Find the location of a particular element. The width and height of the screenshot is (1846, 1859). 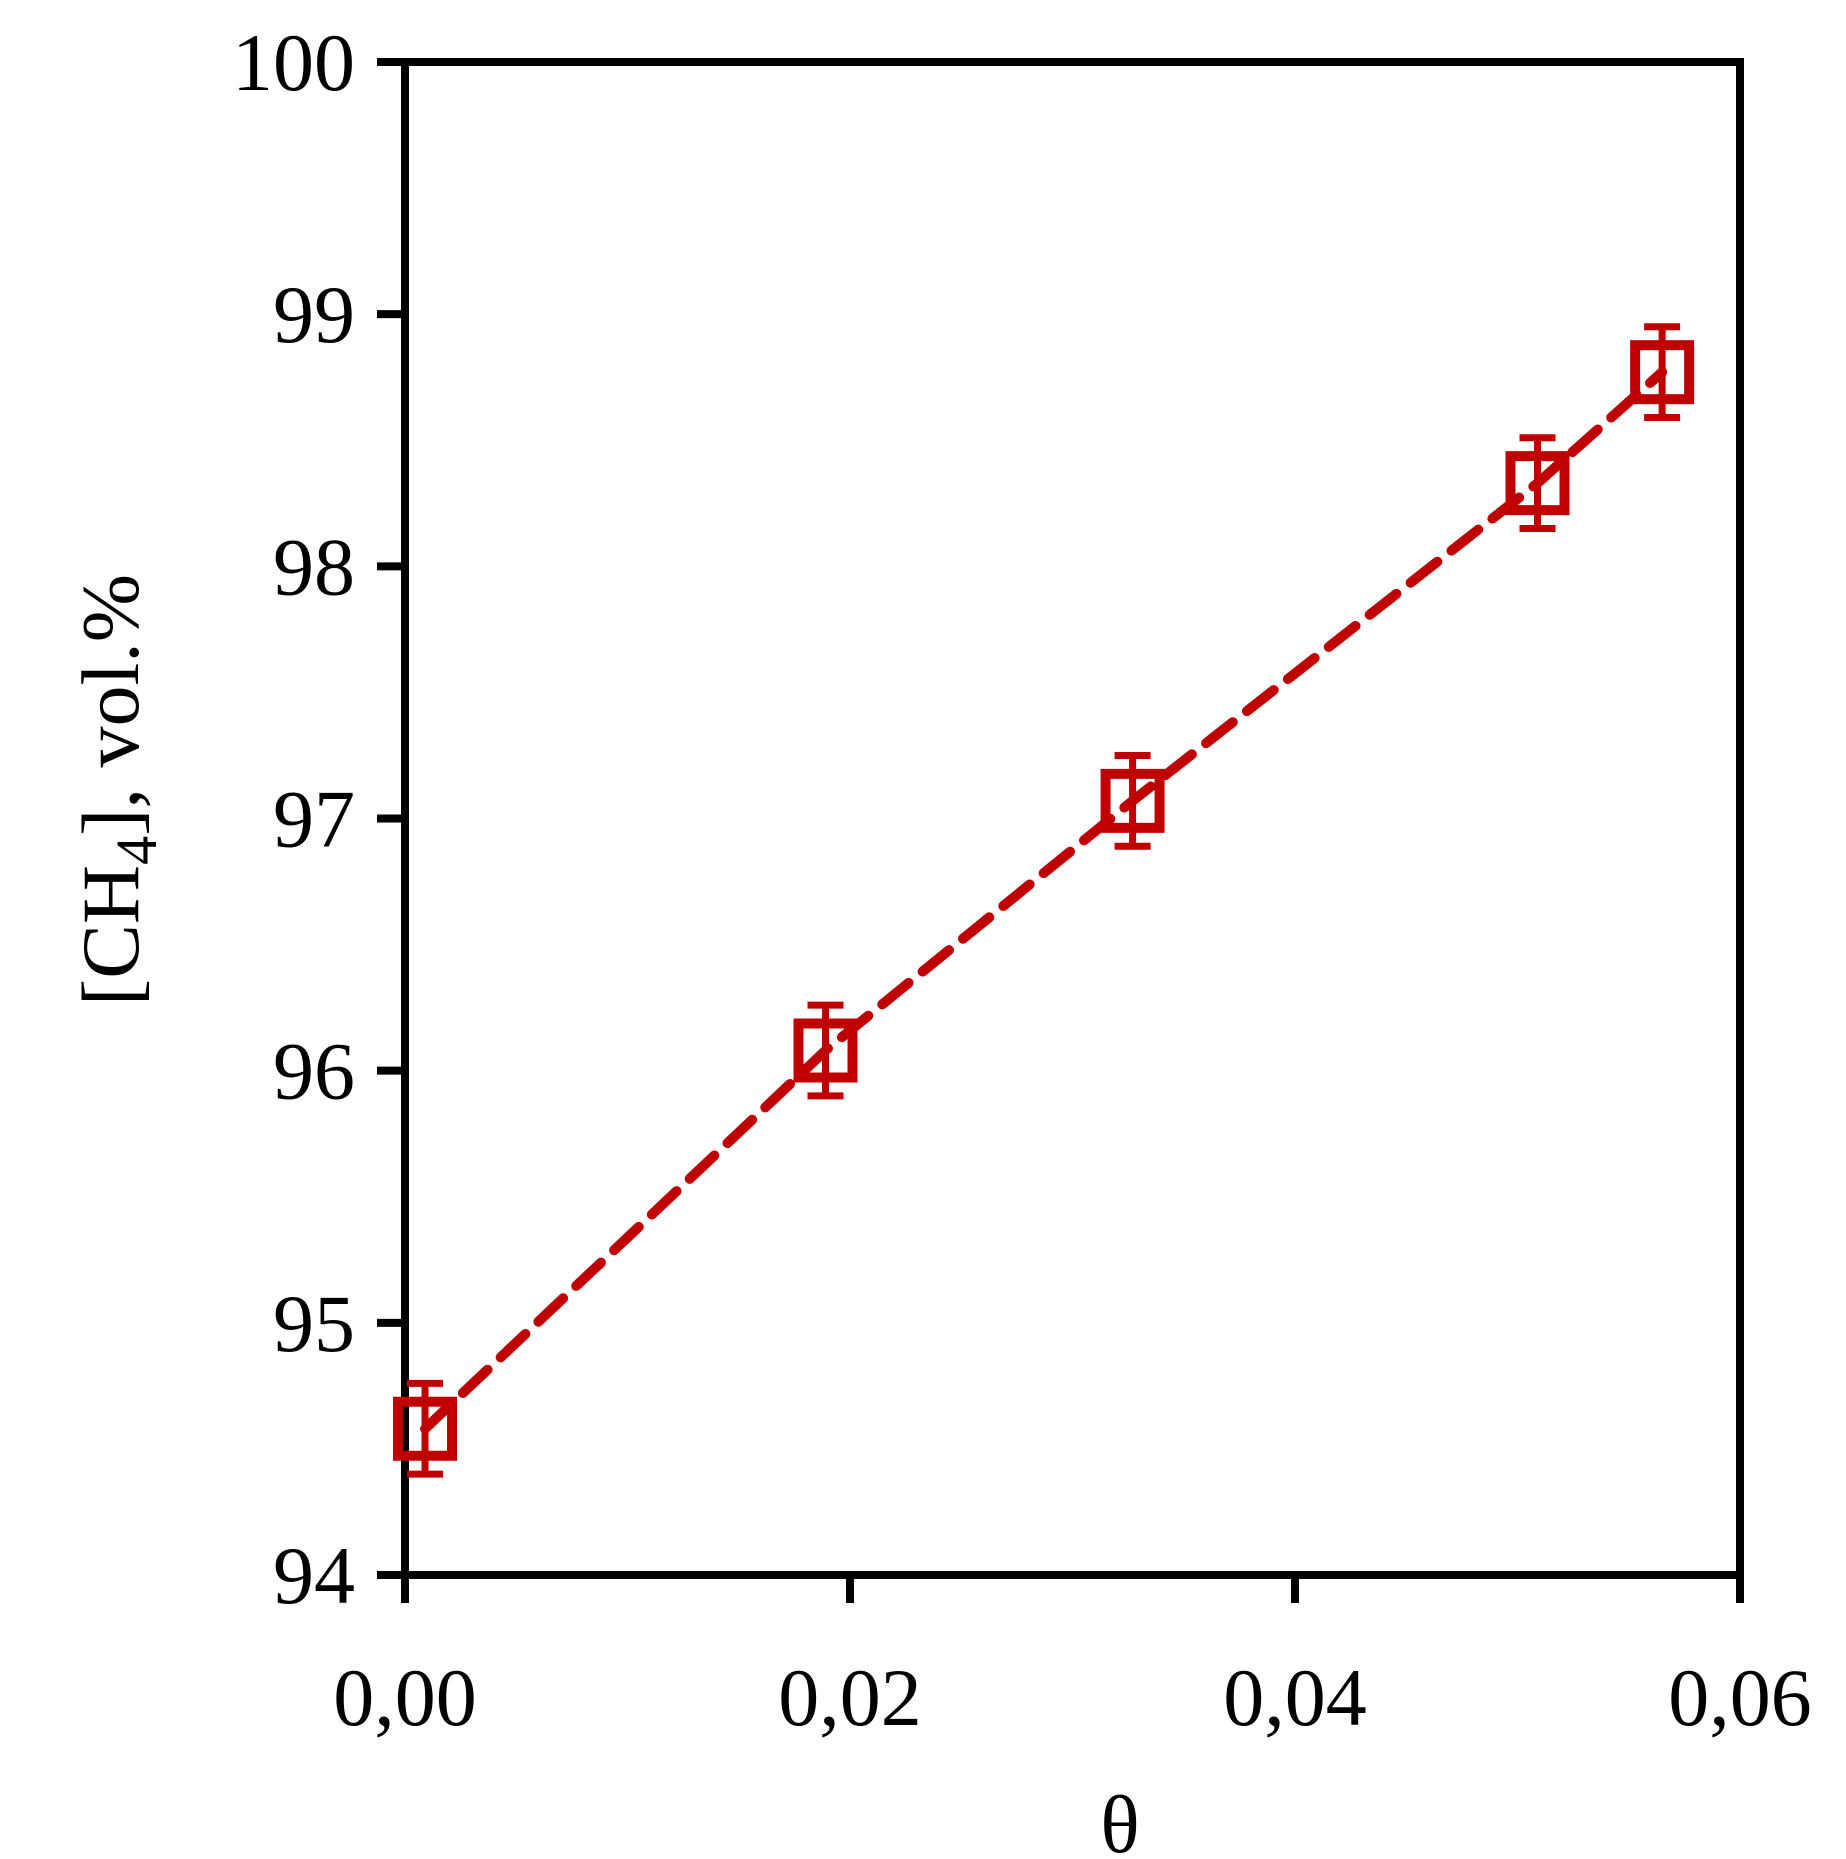

y-axis-title-prefix: [CH is located at coordinates (110, 935).